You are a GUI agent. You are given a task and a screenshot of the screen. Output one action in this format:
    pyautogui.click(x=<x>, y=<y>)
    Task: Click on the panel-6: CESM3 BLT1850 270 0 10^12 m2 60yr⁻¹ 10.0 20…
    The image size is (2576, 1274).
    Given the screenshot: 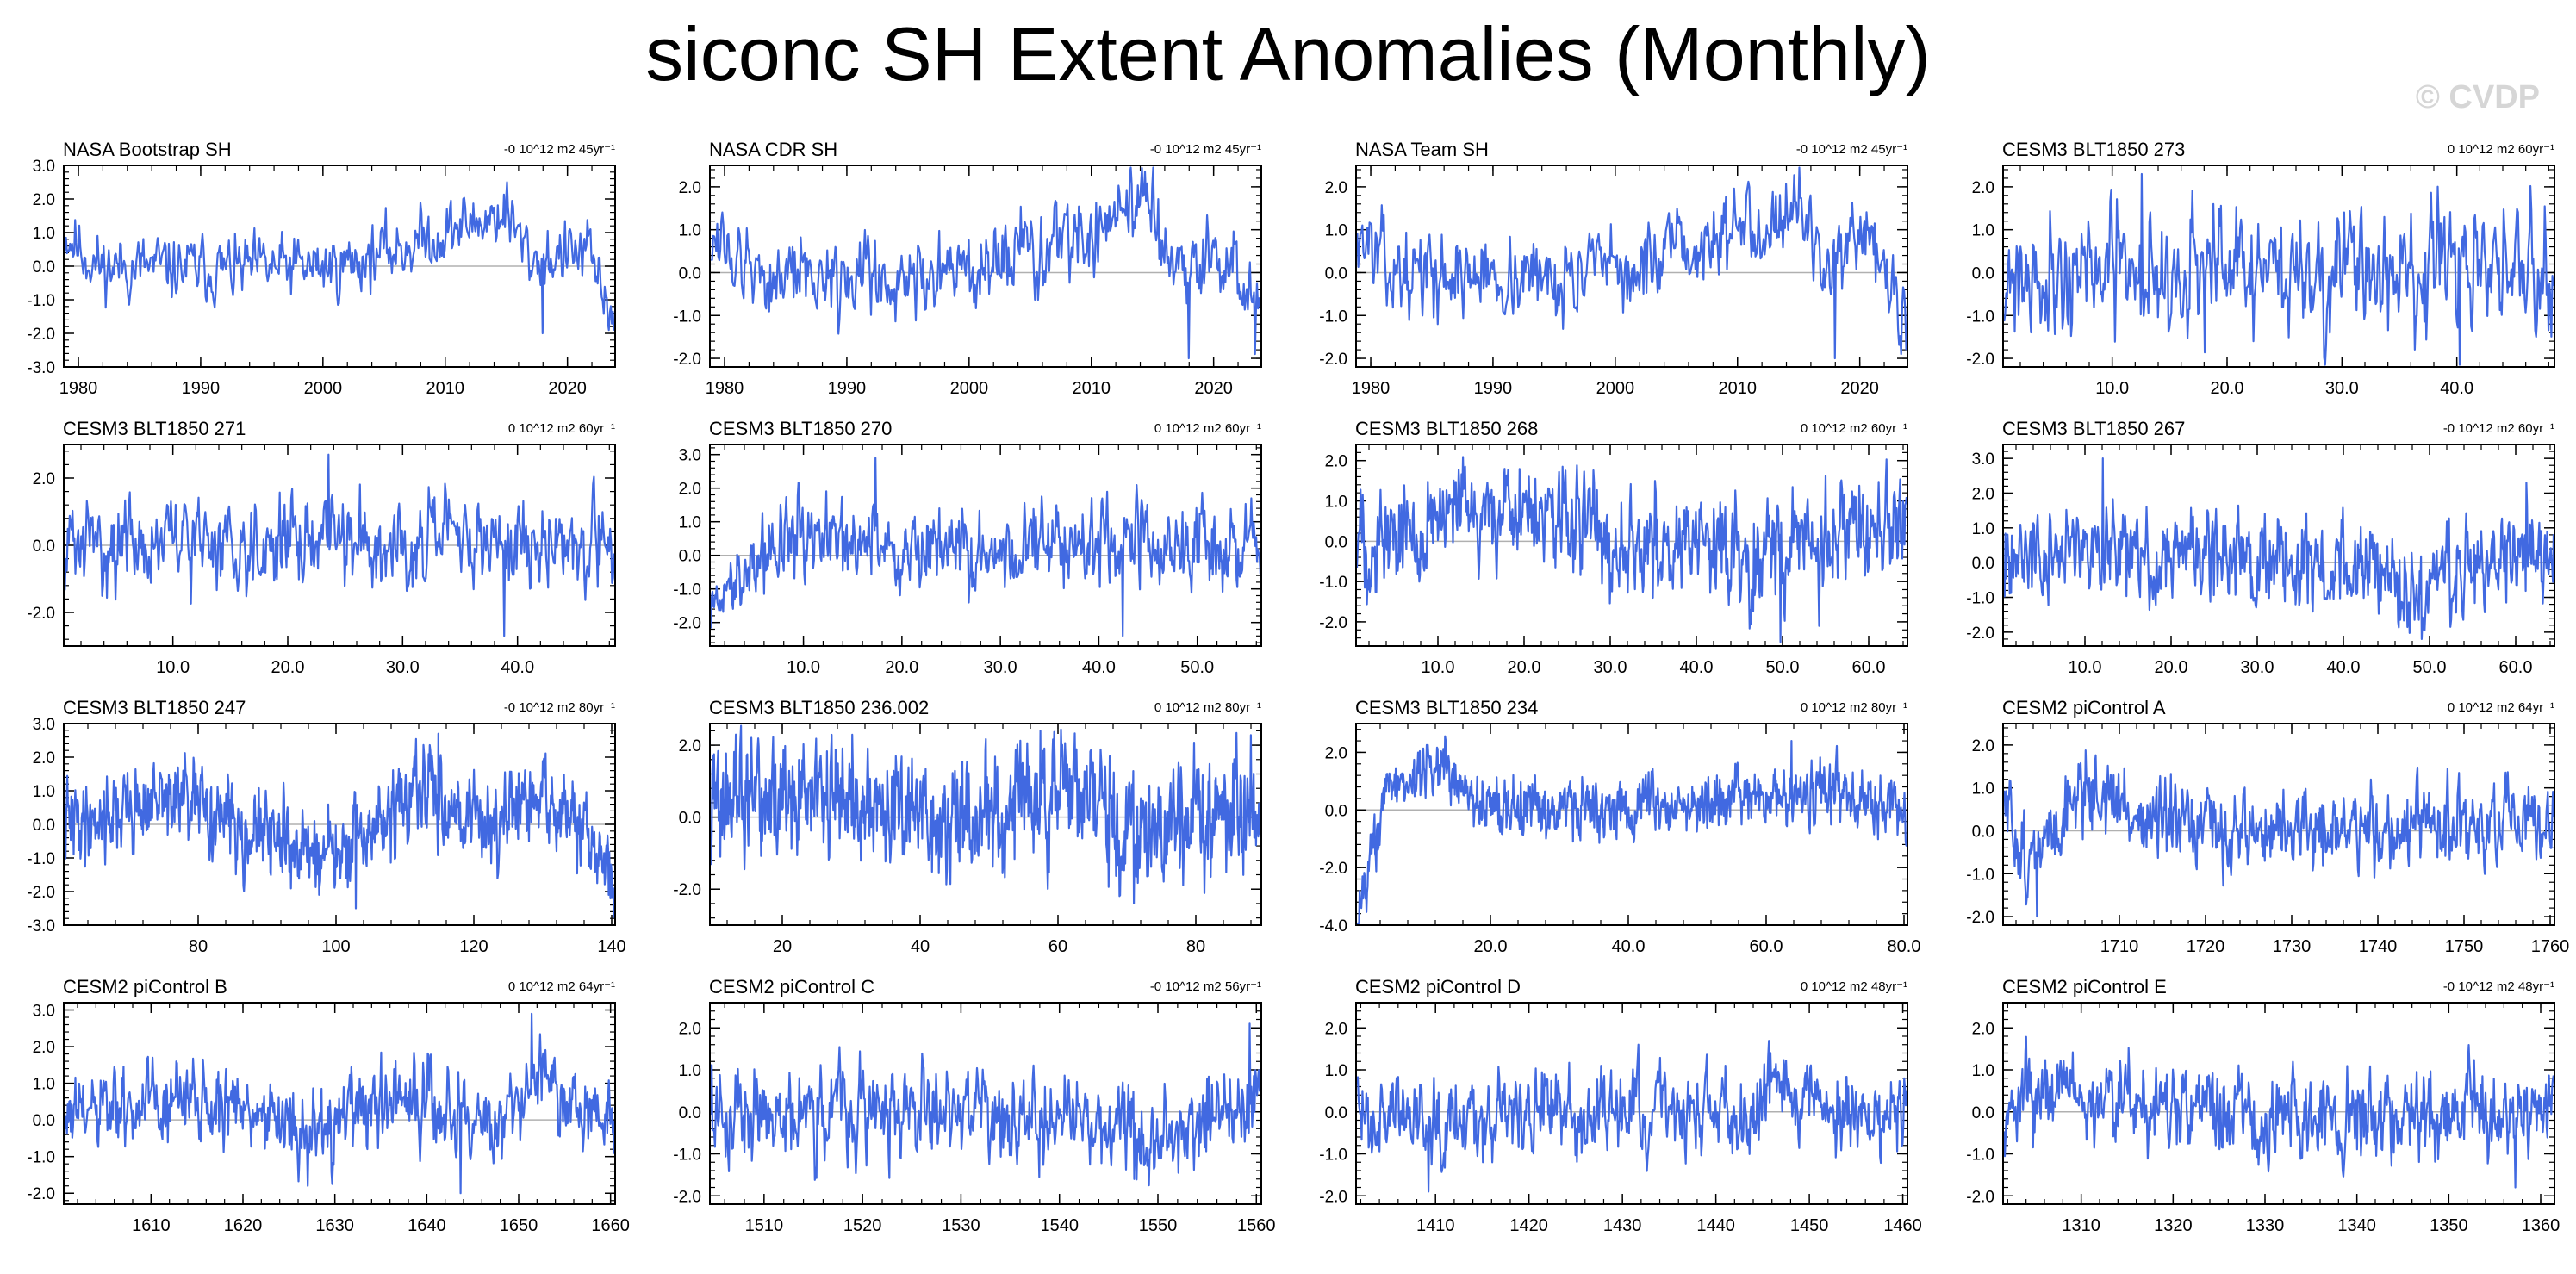 What is the action you would take?
    pyautogui.click(x=968, y=547)
    